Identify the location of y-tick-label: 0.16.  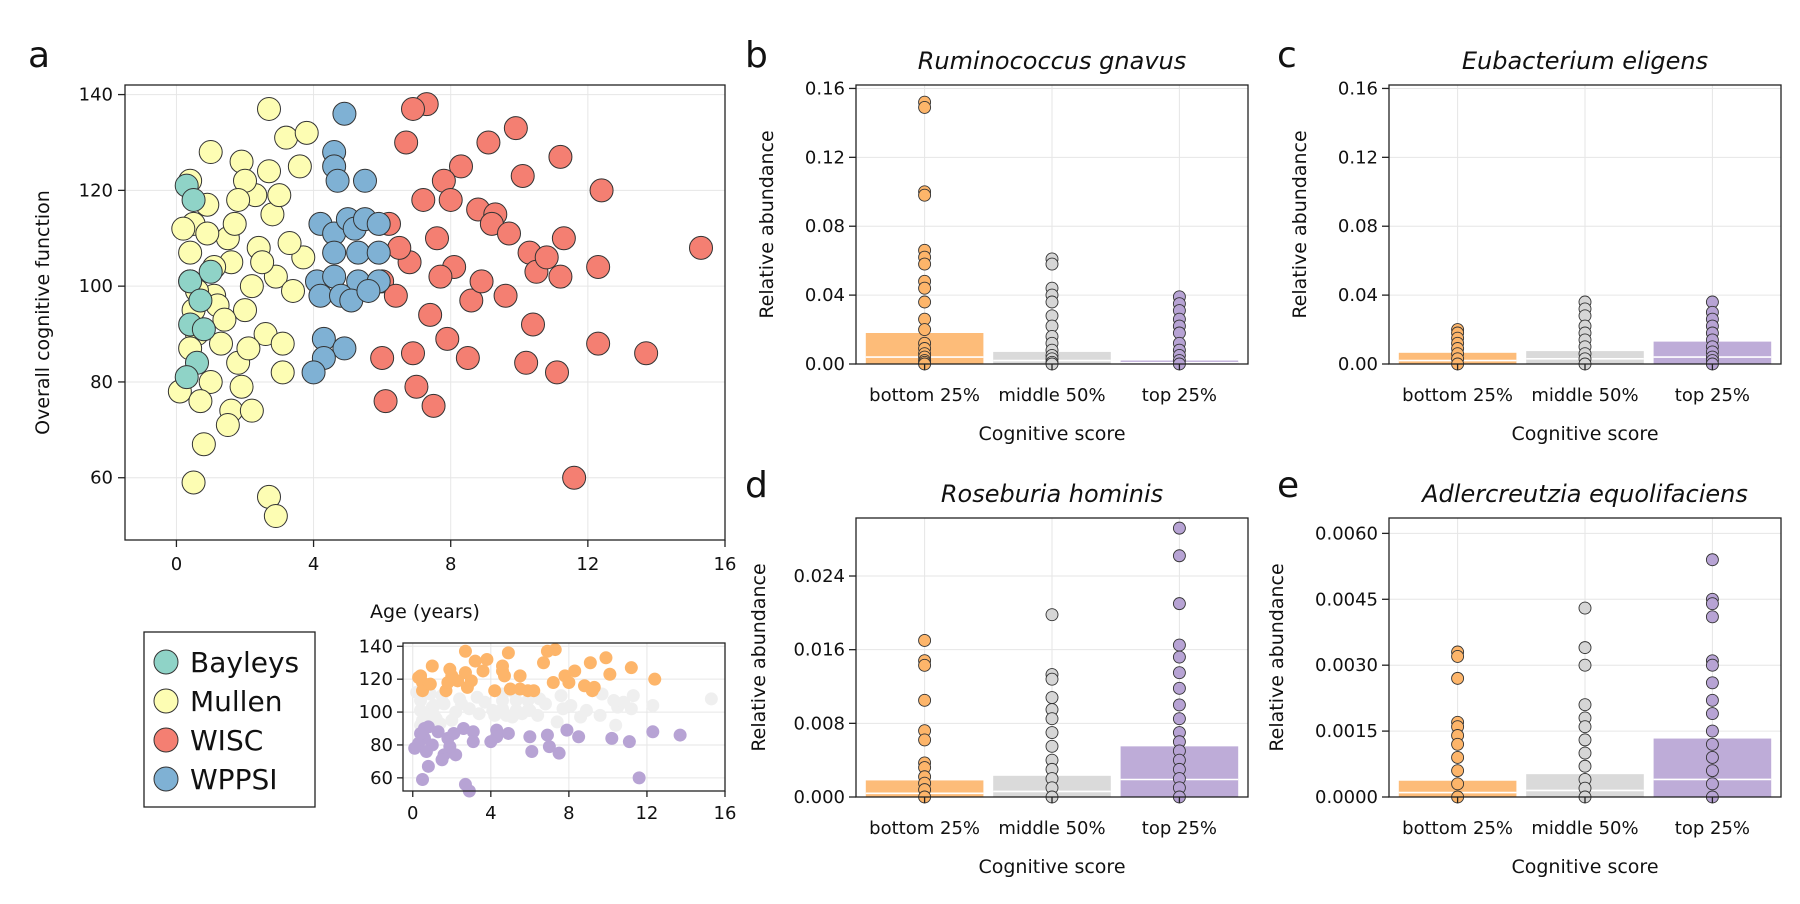
(1358, 88).